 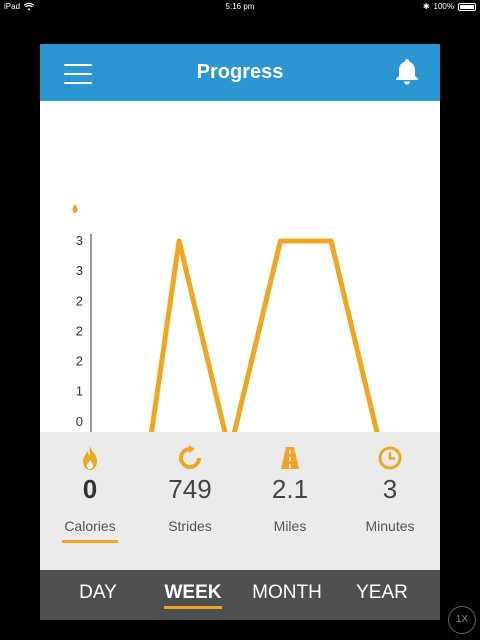 I want to click on period-tabbar: DAY WEEK MONTH YEAR, so click(x=240, y=595).